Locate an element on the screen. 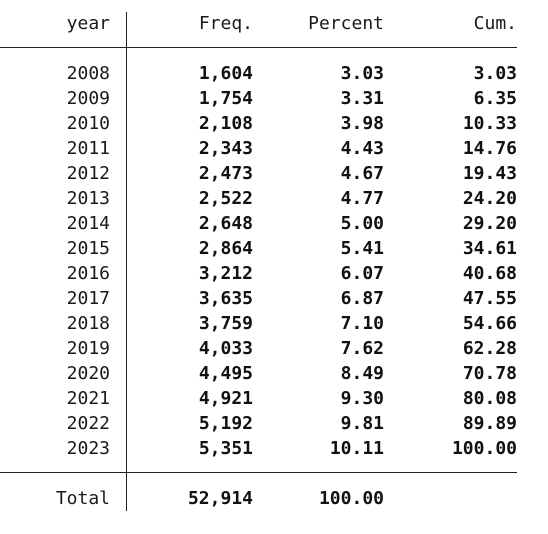  row-year: 2017 is located at coordinates (88, 298).